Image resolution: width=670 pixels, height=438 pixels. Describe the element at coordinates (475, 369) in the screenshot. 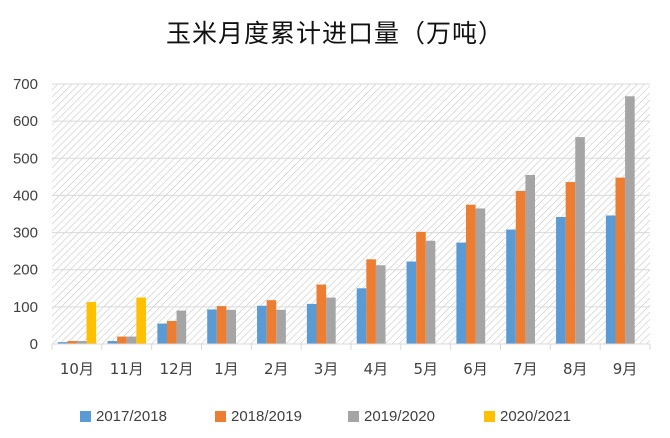

I see `x-tick-label: 6月` at that location.